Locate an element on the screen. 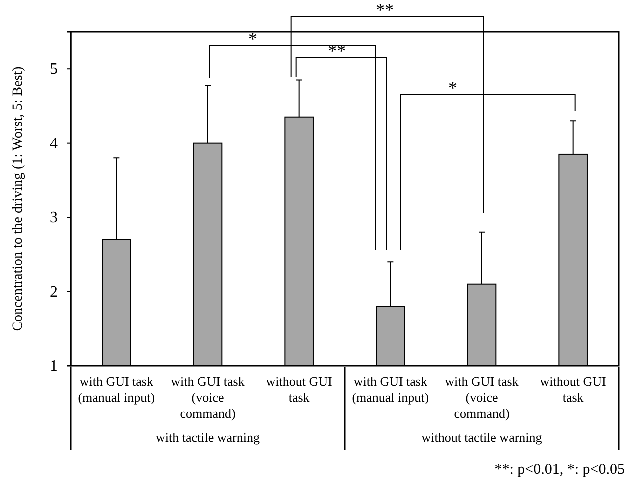  y-tick-label: 2 is located at coordinates (54, 292).